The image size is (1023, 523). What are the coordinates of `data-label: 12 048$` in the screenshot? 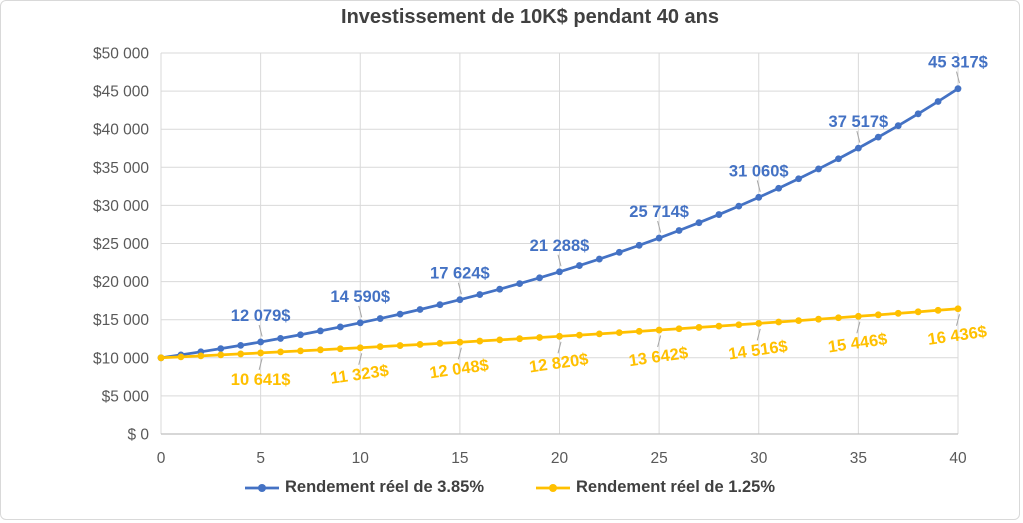 It's located at (459, 369).